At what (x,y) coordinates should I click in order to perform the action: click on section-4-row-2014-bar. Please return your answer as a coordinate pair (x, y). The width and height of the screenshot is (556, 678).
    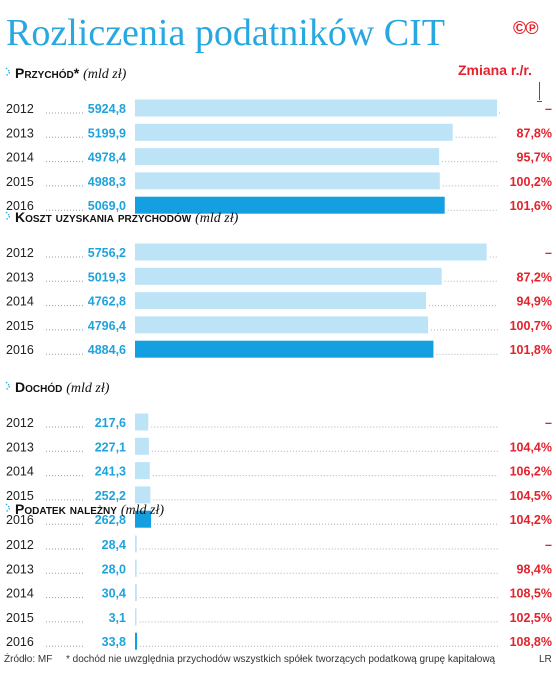
    Looking at the image, I should click on (136, 593).